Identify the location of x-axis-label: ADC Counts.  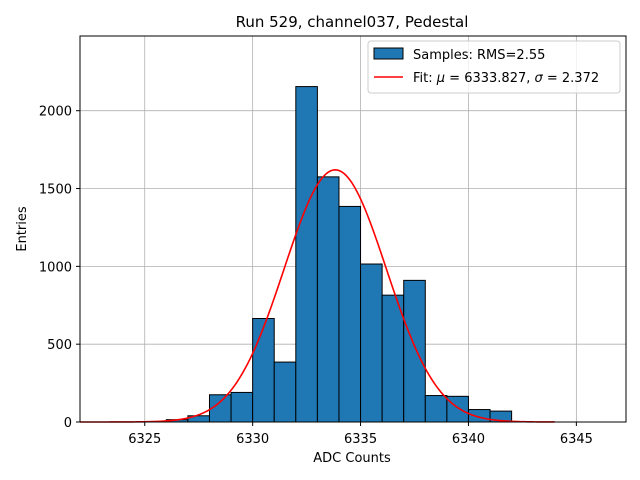
(352, 458).